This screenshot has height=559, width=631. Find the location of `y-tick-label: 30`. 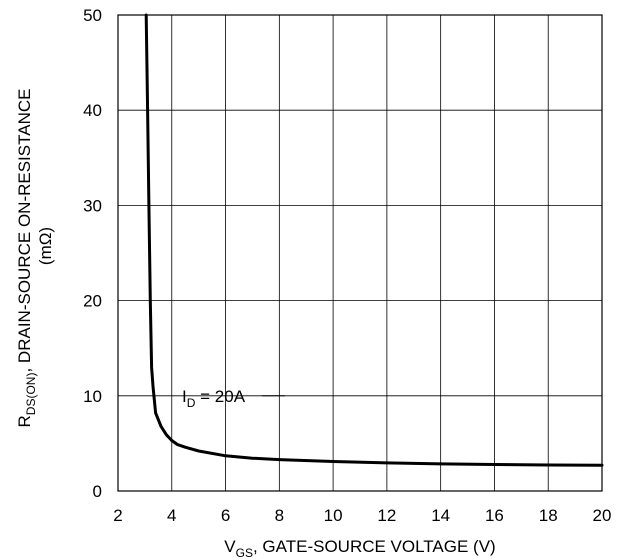

y-tick-label: 30 is located at coordinates (92, 205).